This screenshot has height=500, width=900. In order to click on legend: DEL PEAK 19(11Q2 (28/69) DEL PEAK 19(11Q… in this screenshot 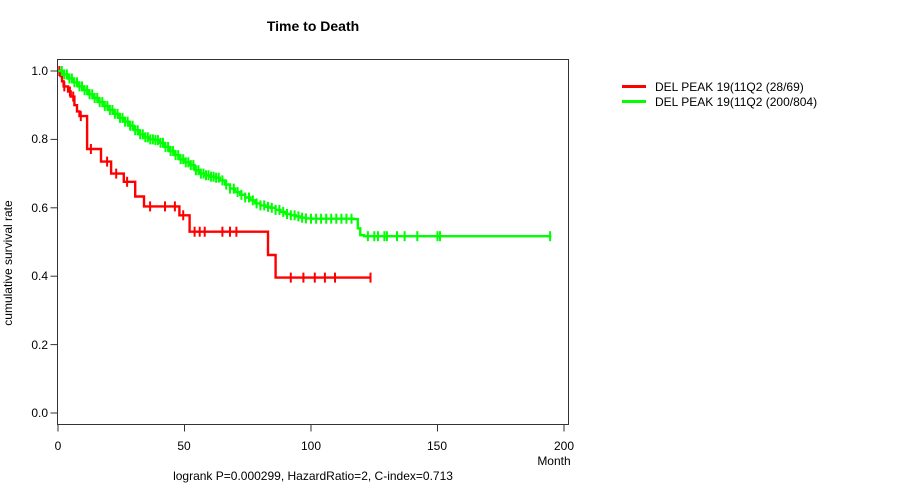, I will do `click(719, 94)`.